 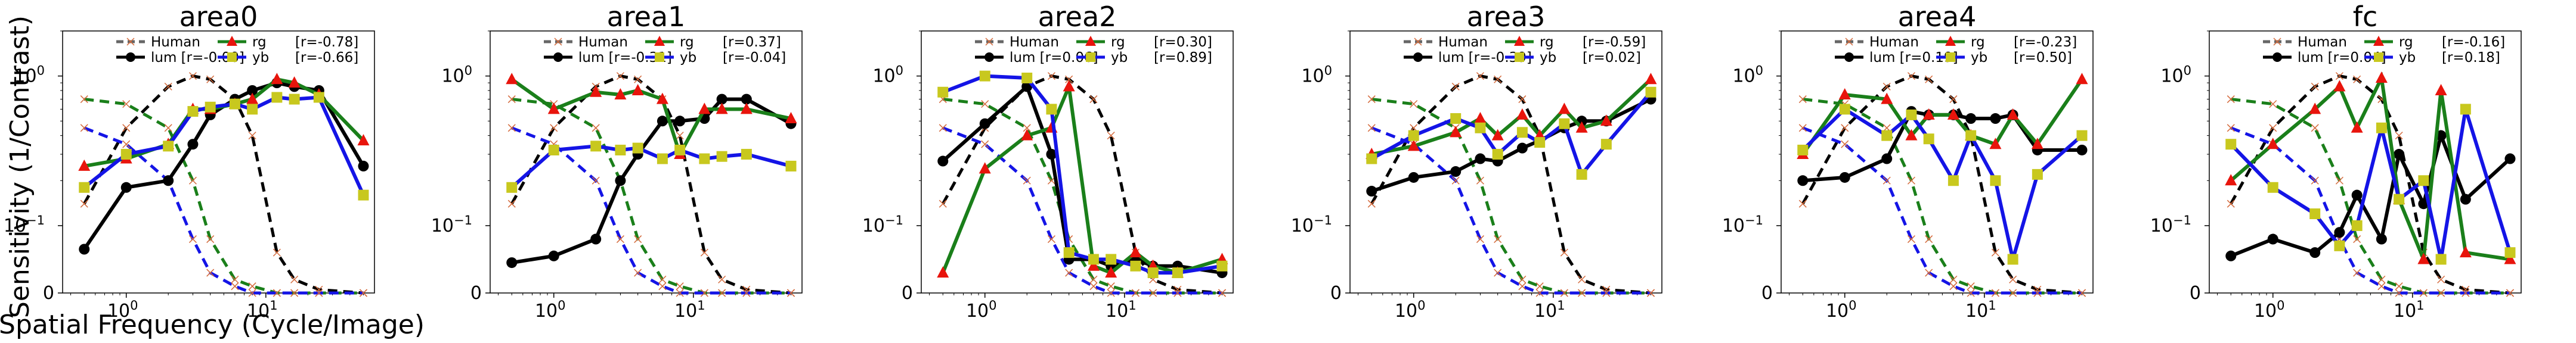 I want to click on legend-yb-r: [r=0.18], so click(x=2471, y=58).